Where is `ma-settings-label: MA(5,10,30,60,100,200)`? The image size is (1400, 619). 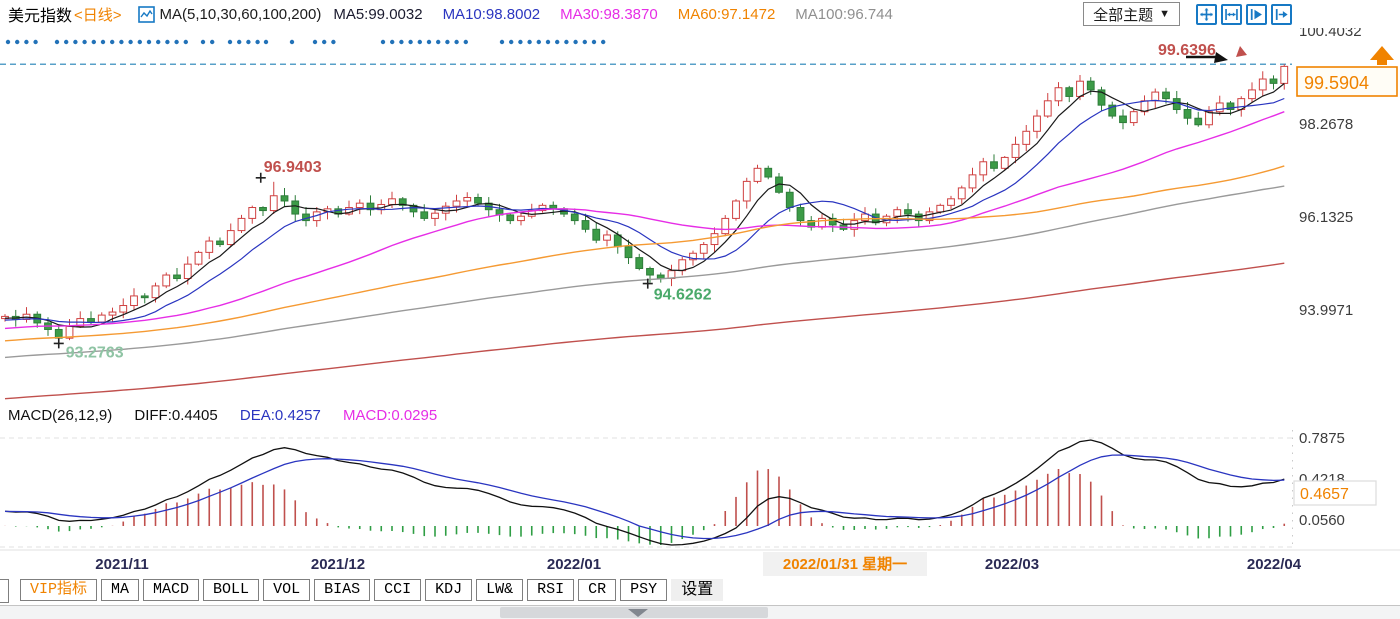
ma-settings-label: MA(5,10,30,60,100,200) is located at coordinates (240, 14).